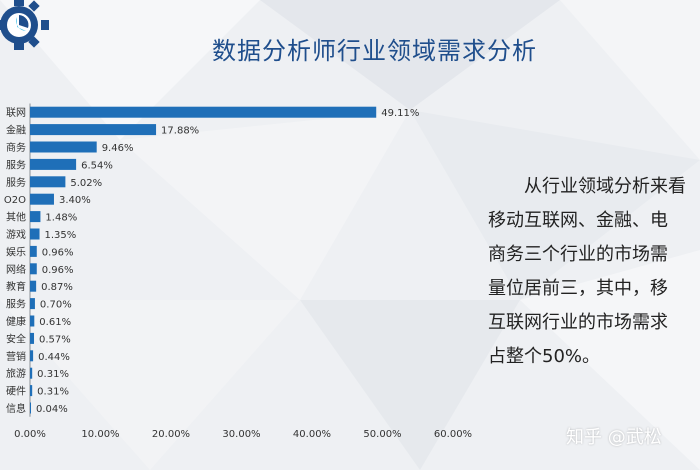  What do you see at coordinates (382, 434) in the screenshot?
I see `x-tick-label: 50.00%` at bounding box center [382, 434].